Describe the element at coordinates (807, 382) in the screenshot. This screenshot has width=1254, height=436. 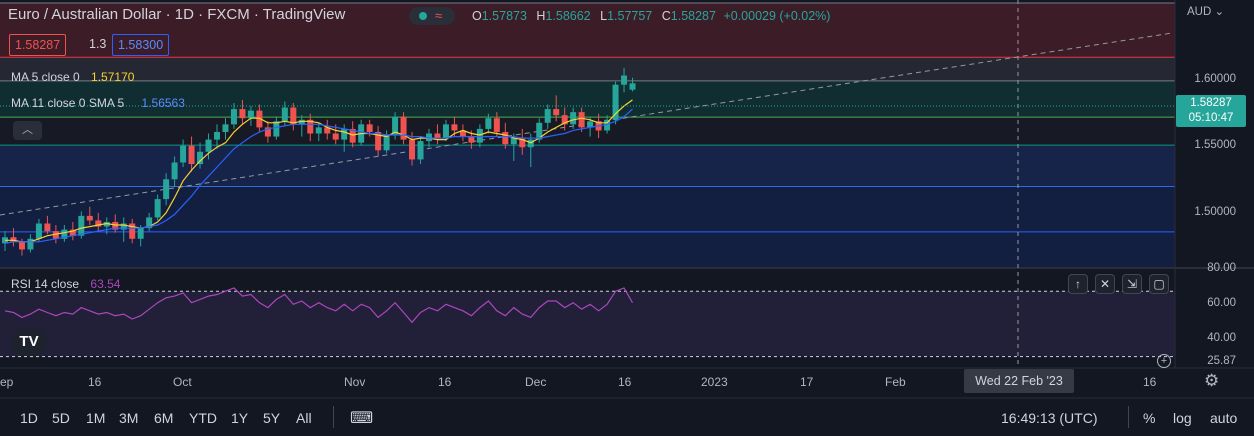
I see `time-tick: 17` at that location.